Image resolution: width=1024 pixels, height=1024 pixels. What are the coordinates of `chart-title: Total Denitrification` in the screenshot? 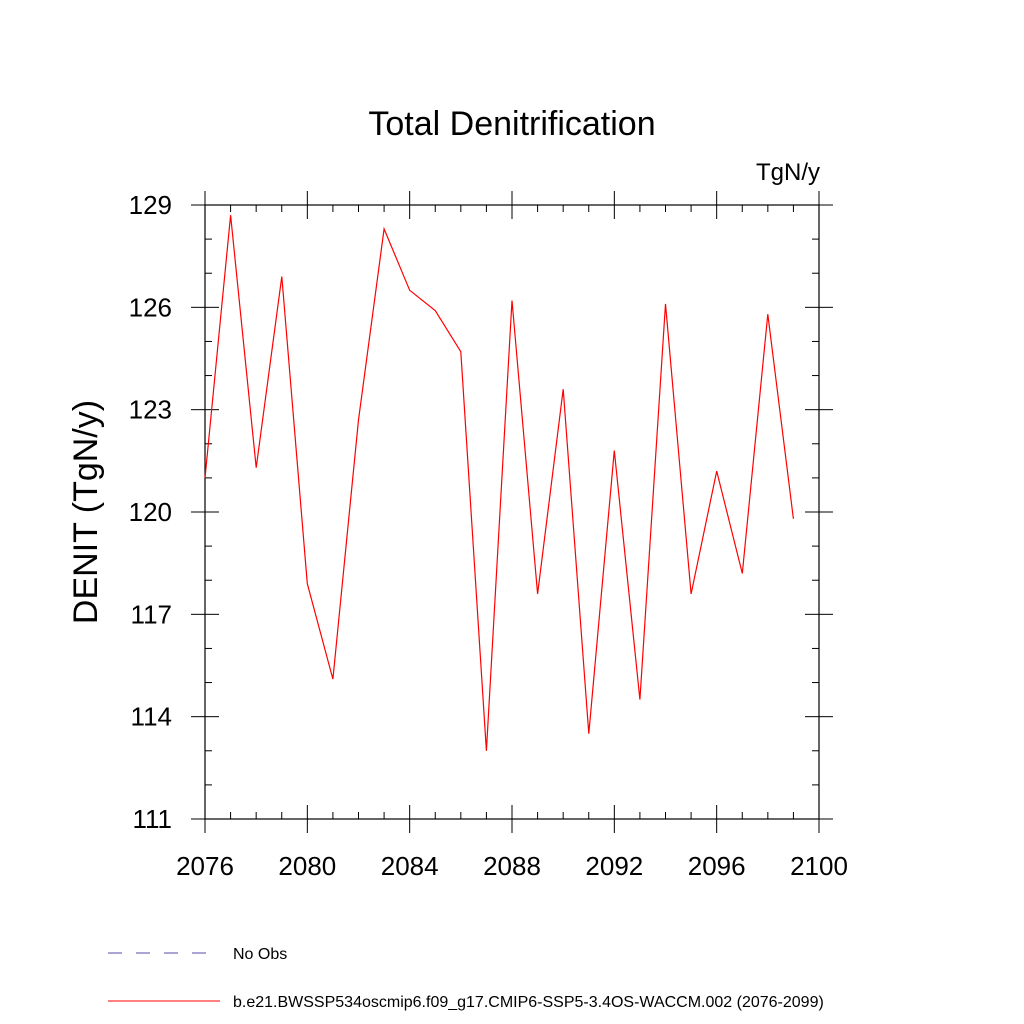 It's located at (511, 124).